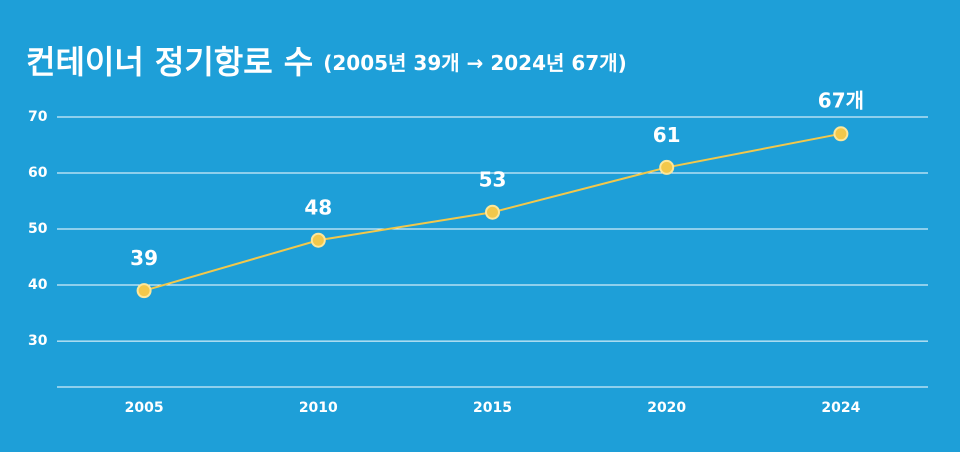 The image size is (960, 452). Describe the element at coordinates (38, 285) in the screenshot. I see `y-tick-label: 40` at that location.